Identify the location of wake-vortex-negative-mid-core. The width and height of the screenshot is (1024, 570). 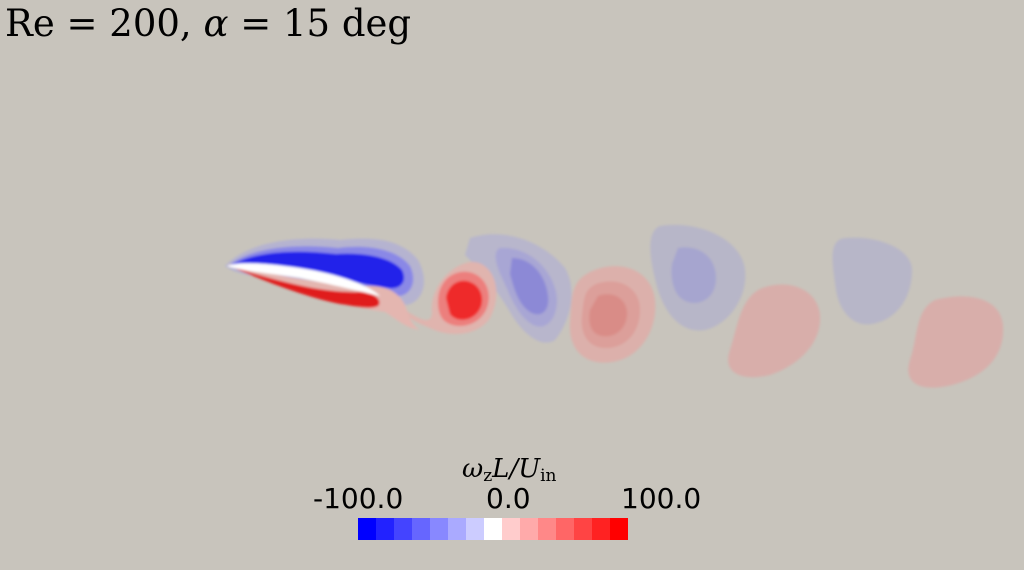
(529, 286).